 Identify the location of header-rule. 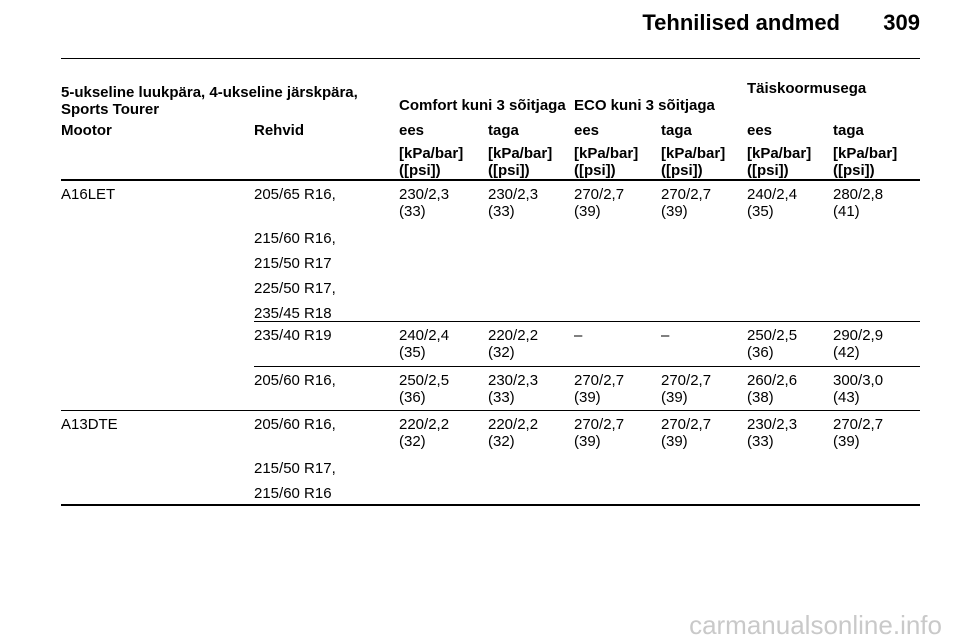
(490, 58).